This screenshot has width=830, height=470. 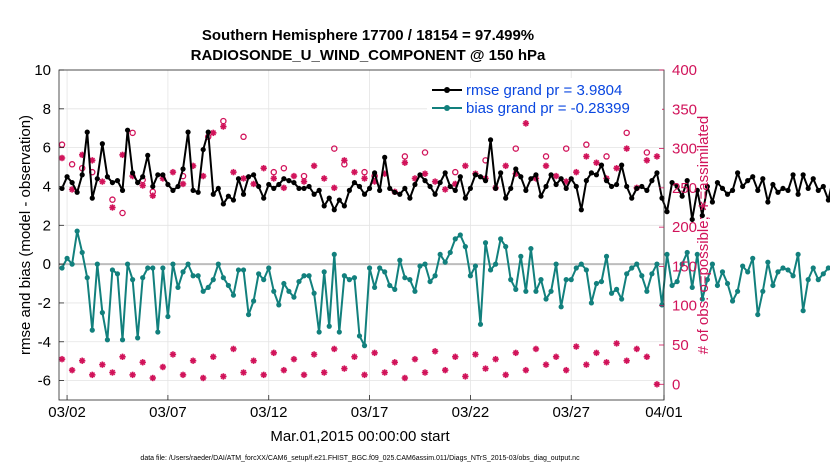 What do you see at coordinates (269, 412) in the screenshot?
I see `x-tick-label: 03/12` at bounding box center [269, 412].